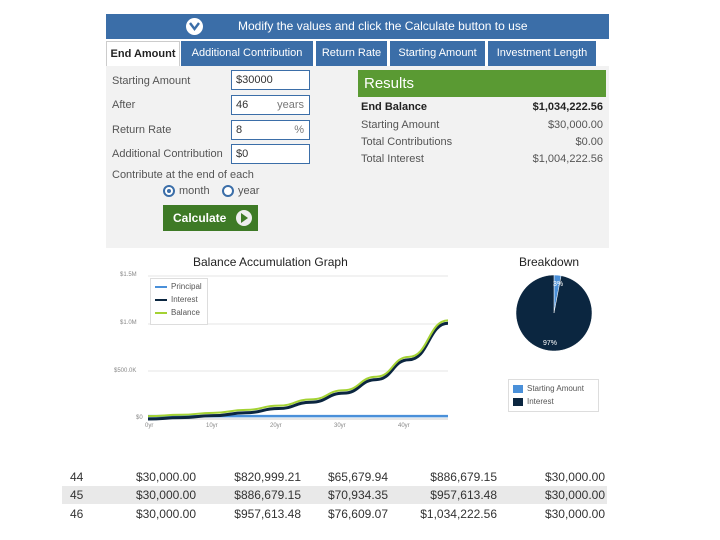 This screenshot has width=720, height=540. I want to click on play-arrow-icon, so click(244, 218).